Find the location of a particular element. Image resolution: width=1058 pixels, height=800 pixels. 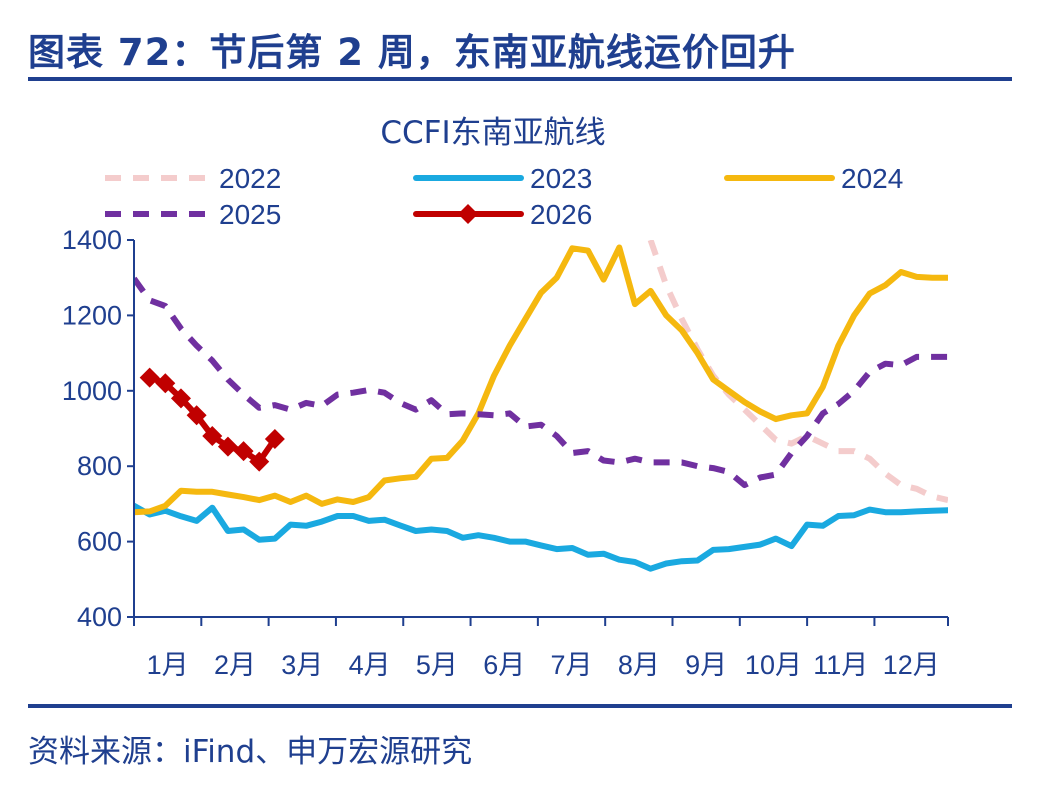

source-divider is located at coordinates (520, 706).